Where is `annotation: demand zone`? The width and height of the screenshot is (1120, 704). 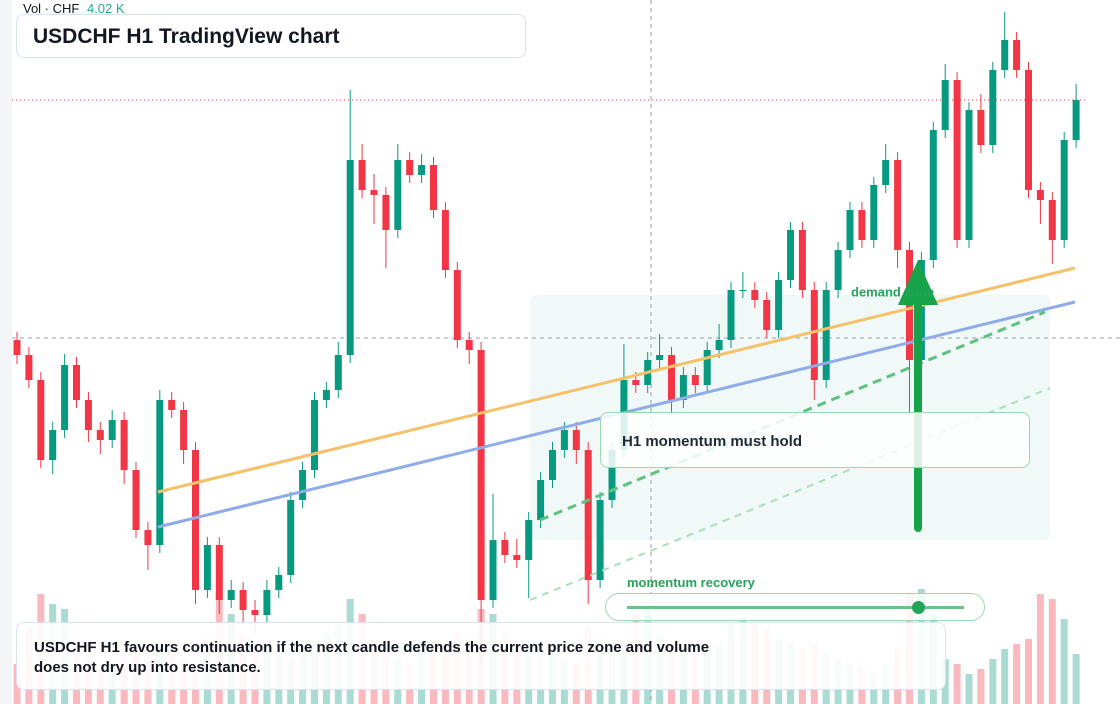 annotation: demand zone is located at coordinates (892, 291).